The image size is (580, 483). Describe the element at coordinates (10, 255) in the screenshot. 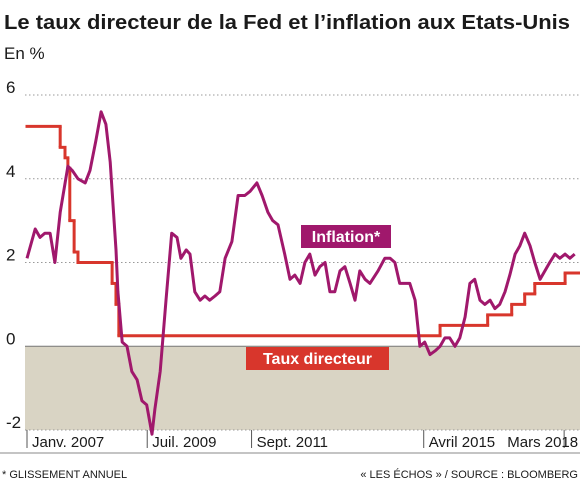

I see `y-tick-label: 2` at that location.